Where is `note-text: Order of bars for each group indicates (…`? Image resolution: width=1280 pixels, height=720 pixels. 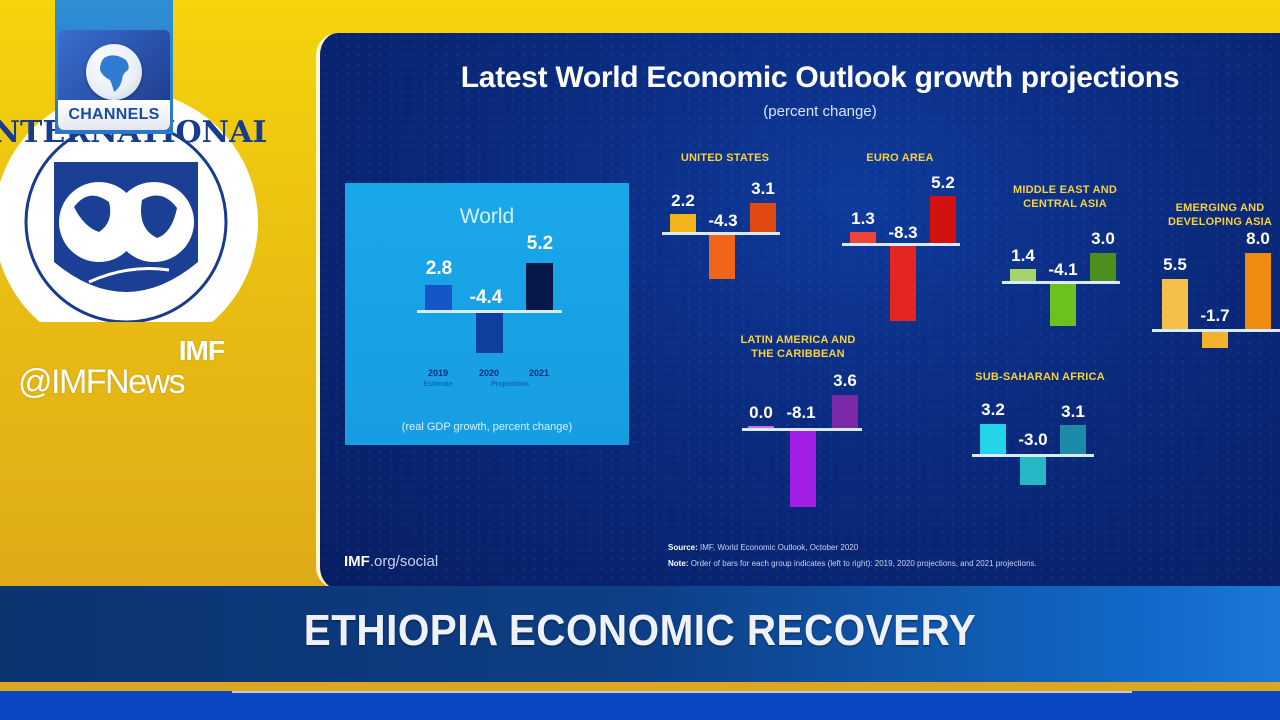
note-text: Order of bars for each group indicates (… is located at coordinates (863, 563).